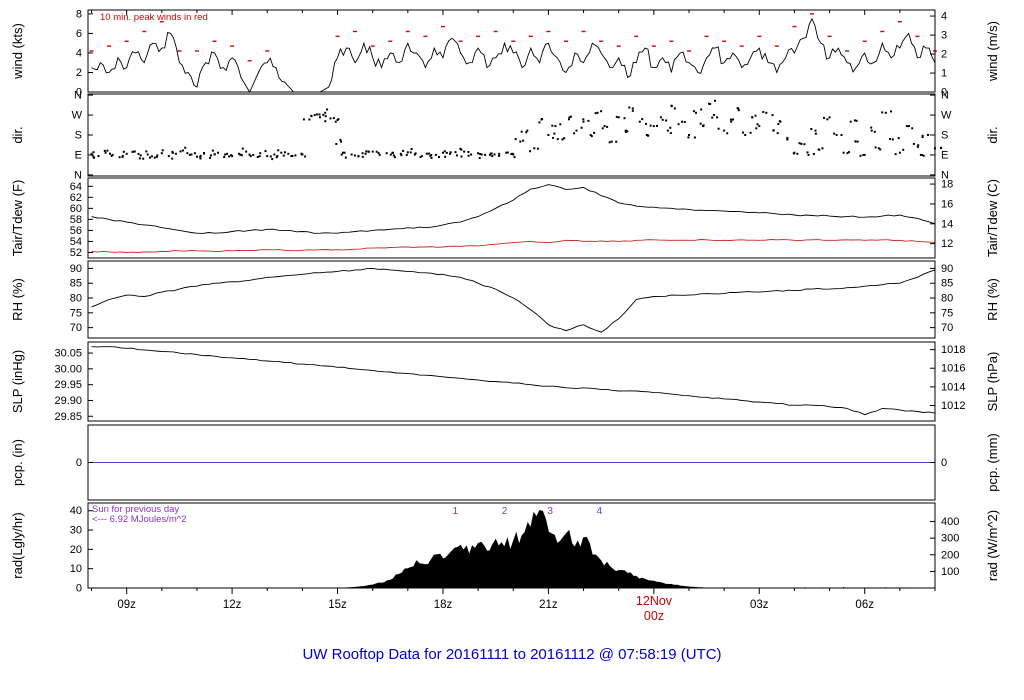 The width and height of the screenshot is (1024, 700). I want to click on panel-border-rh, so click(511, 299).